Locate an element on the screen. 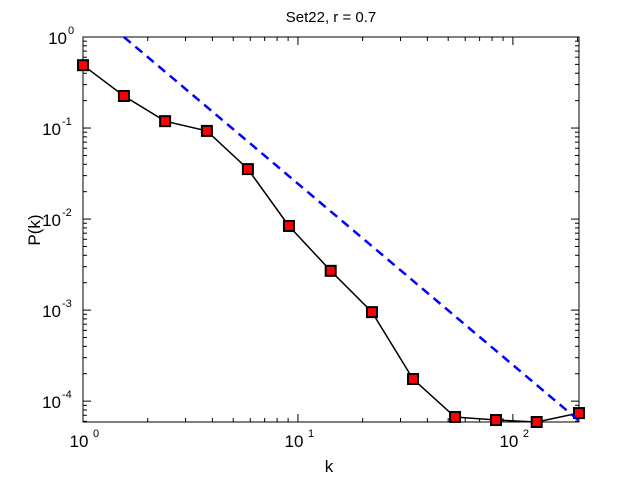 The image size is (640, 480). y-tick-exponent: -1 is located at coordinates (67, 122).